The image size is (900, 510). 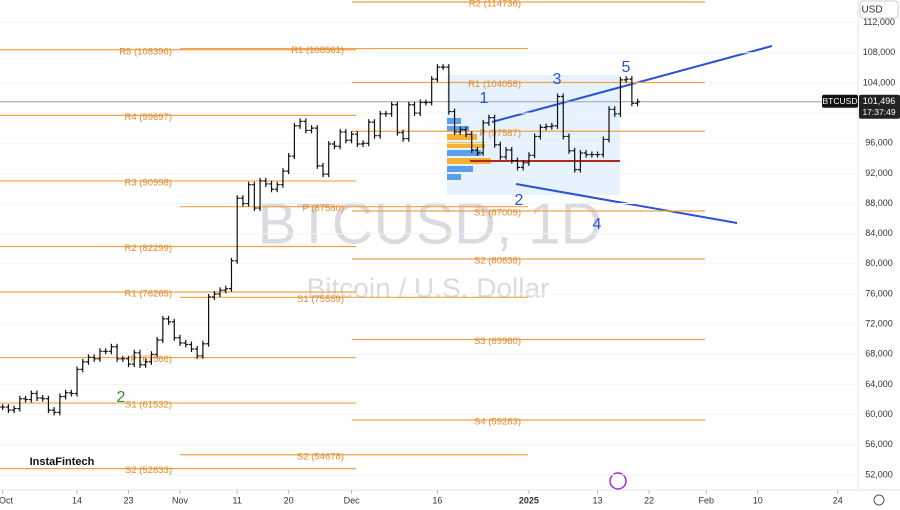 What do you see at coordinates (428, 287) in the screenshot?
I see `watermark-sub: Bitcoin / U.S. Dollar` at bounding box center [428, 287].